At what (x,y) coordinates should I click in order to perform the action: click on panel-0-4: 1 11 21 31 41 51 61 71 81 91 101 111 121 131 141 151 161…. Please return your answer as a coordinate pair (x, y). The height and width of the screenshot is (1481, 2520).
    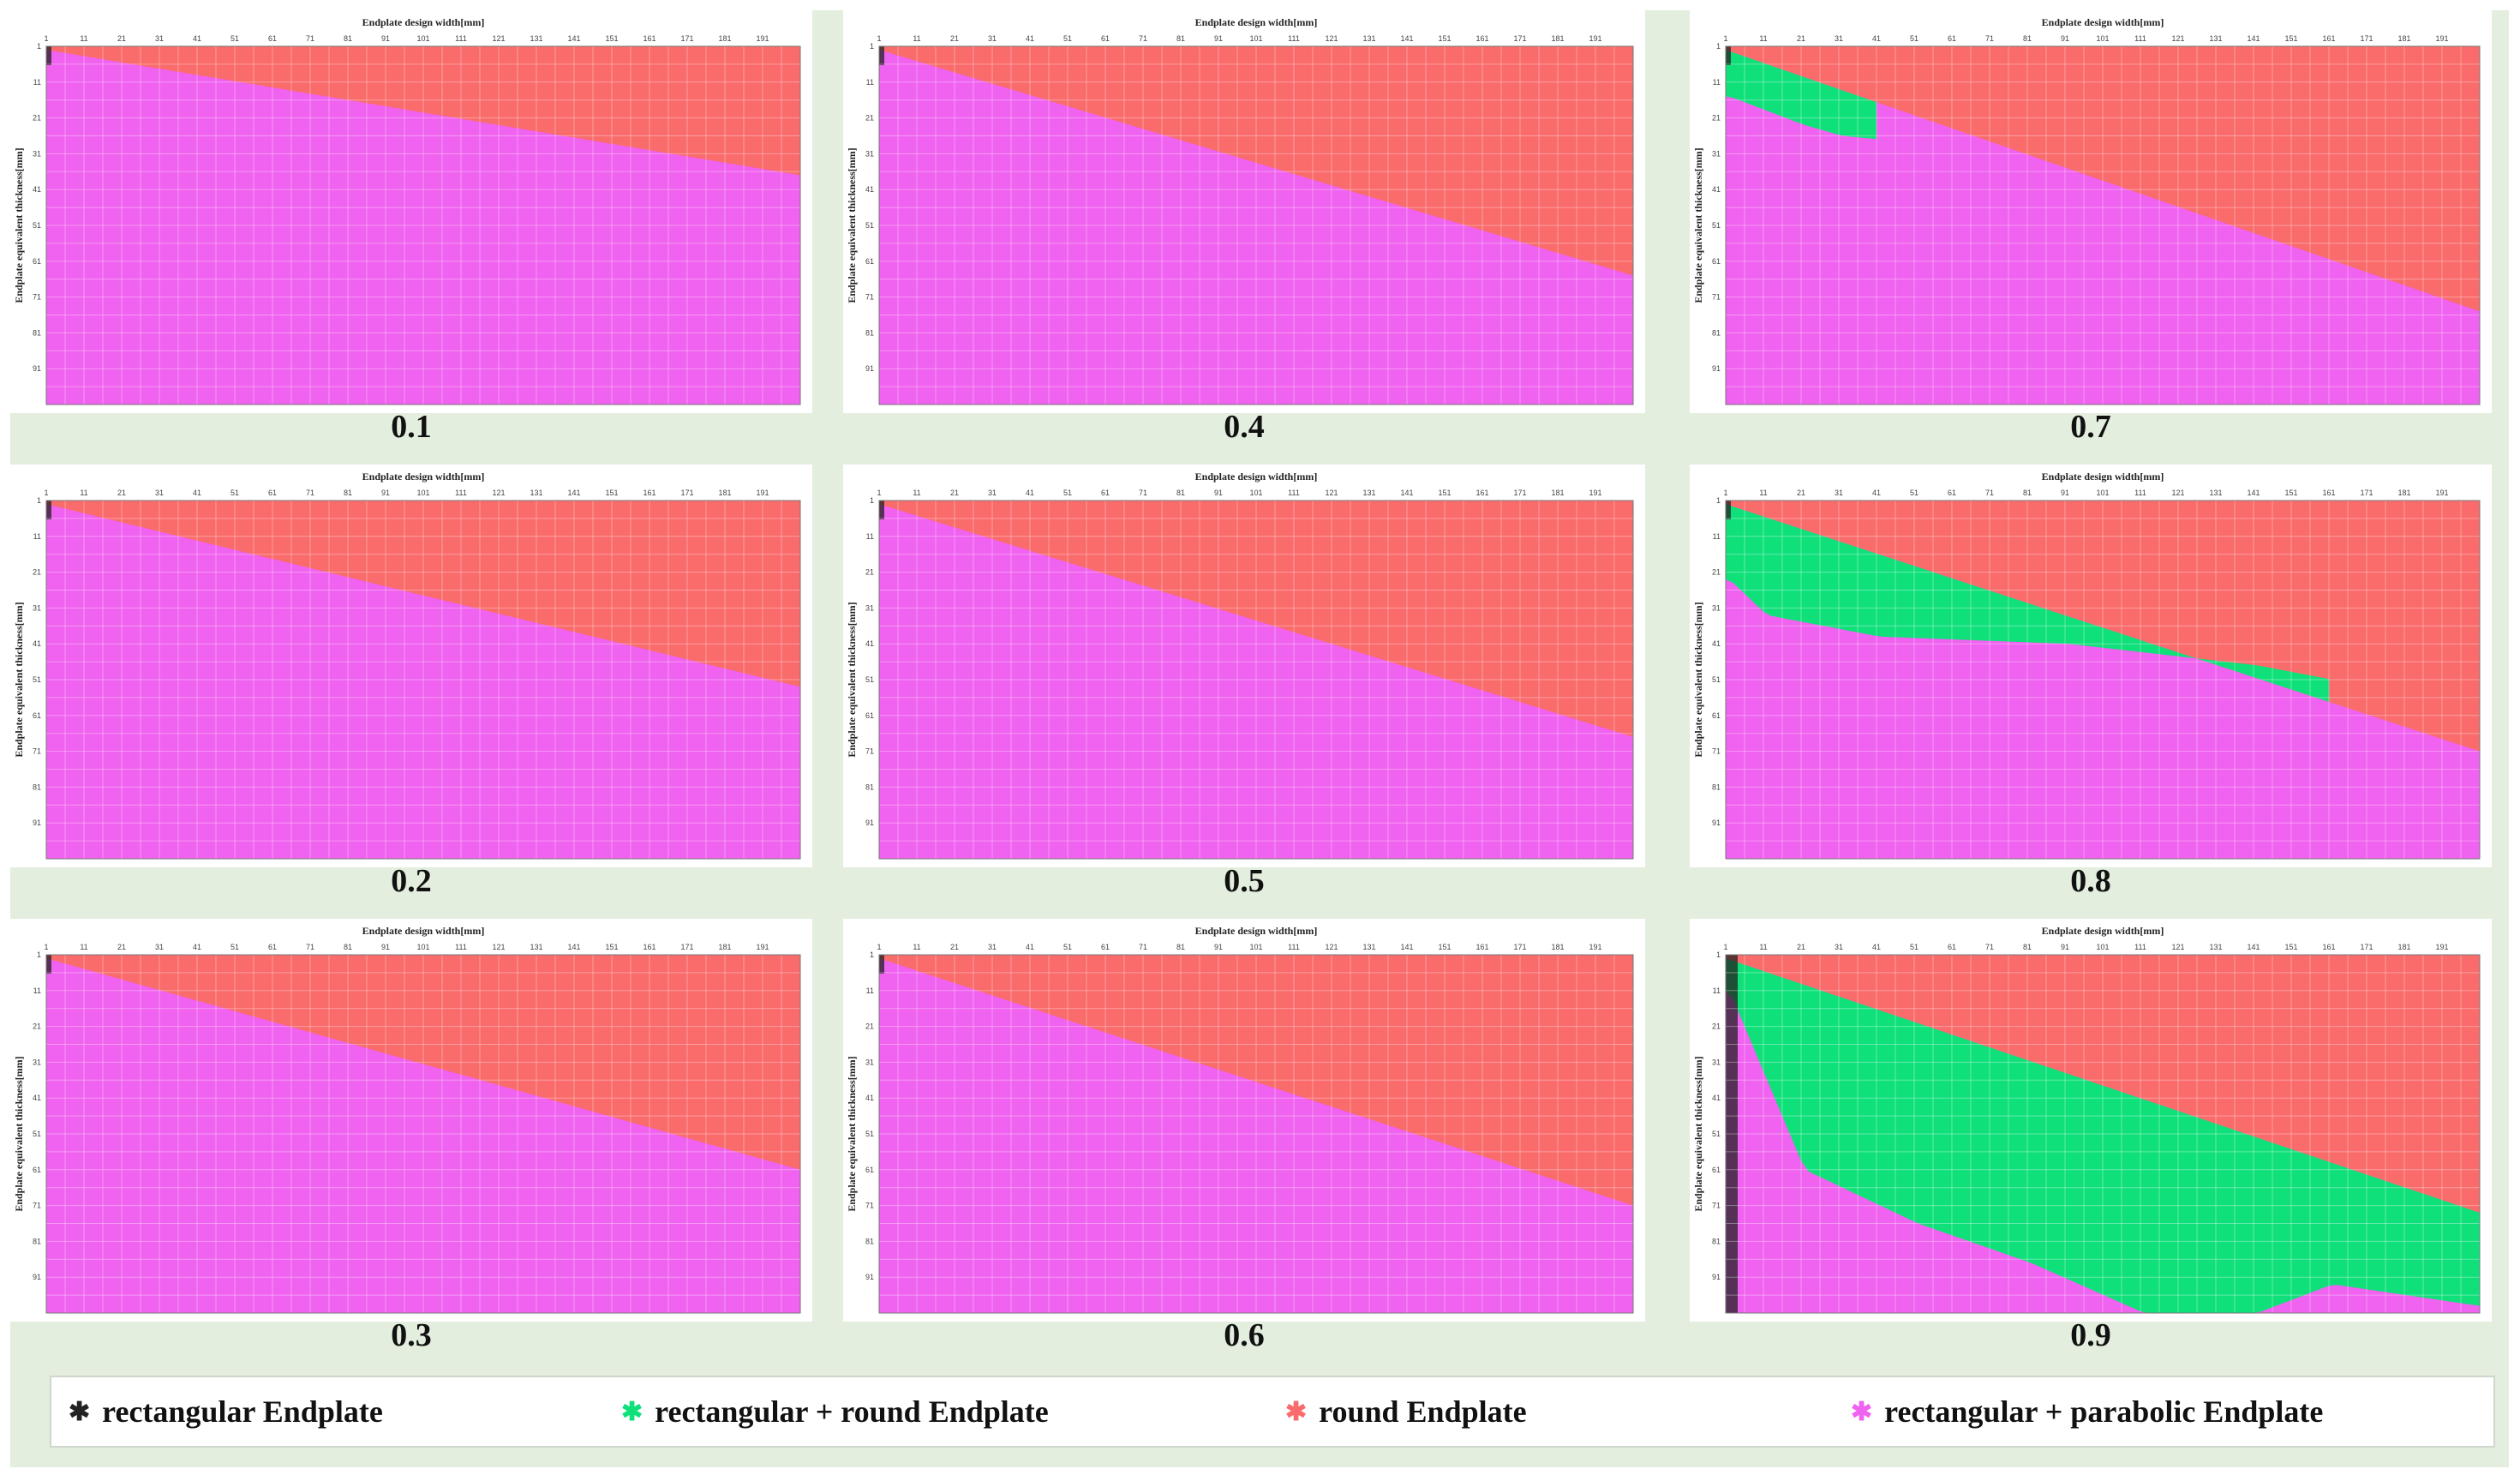
    Looking at the image, I should click on (1244, 211).